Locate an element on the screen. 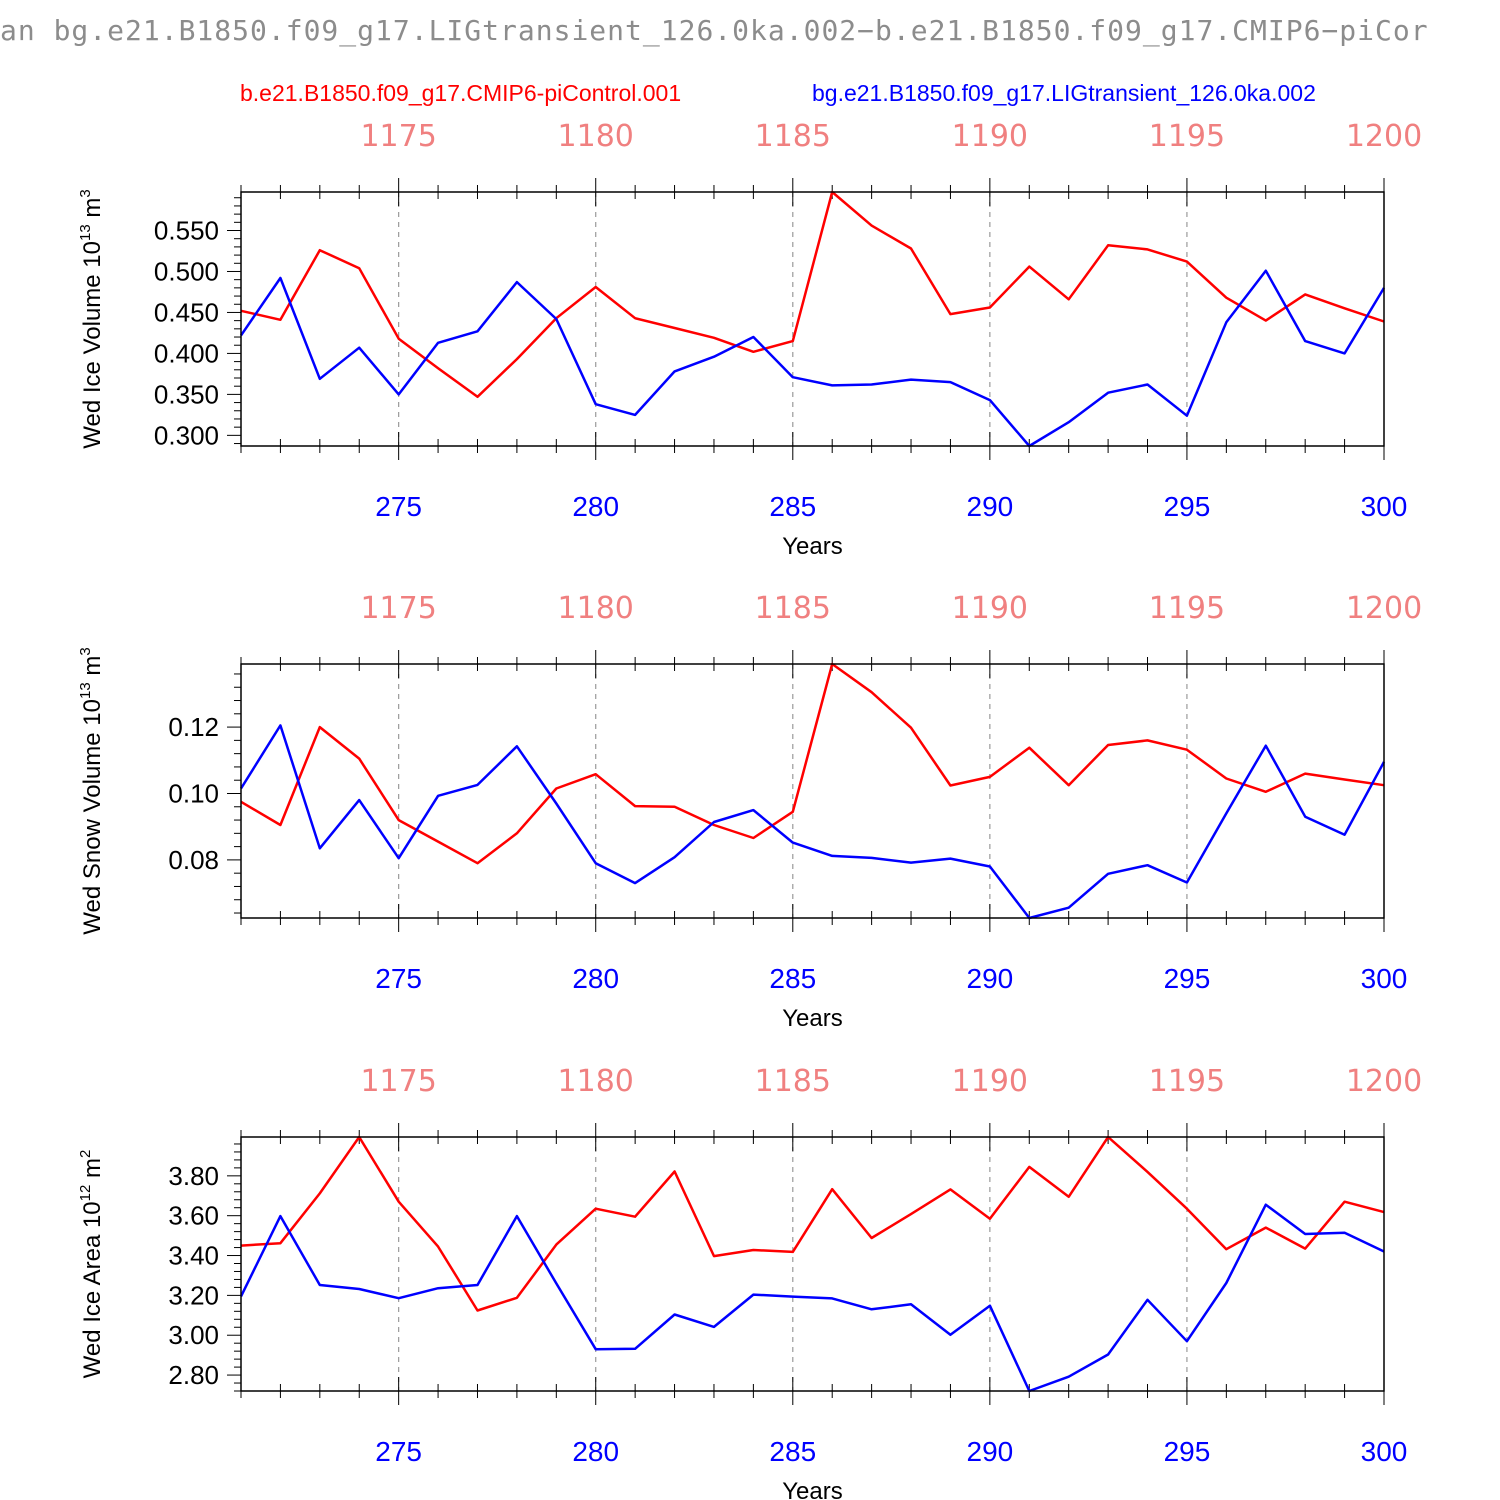 Image resolution: width=1500 pixels, height=1500 pixels. legend-control-label: b.e21.B1850.f09_g17.CMIP6-piControl.001 is located at coordinates (461, 93).